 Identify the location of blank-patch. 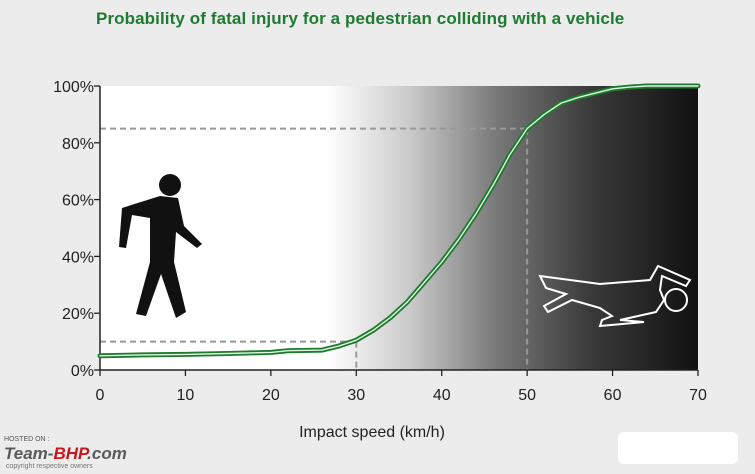
(678, 448).